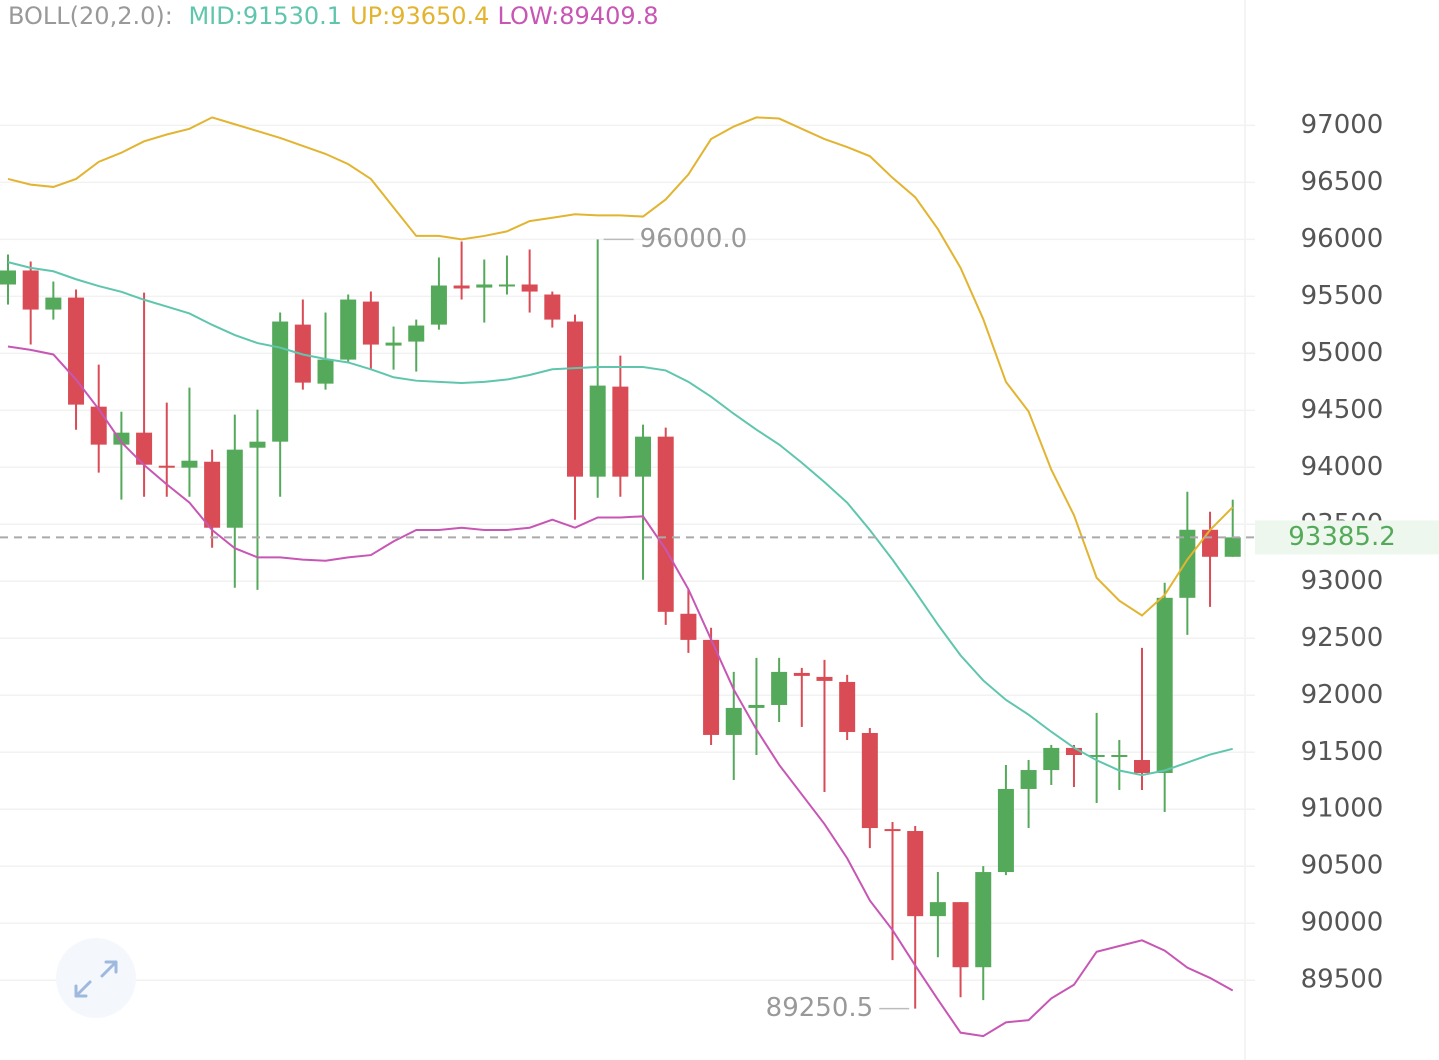  What do you see at coordinates (1342, 467) in the screenshot?
I see `y-tick-label: 94000` at bounding box center [1342, 467].